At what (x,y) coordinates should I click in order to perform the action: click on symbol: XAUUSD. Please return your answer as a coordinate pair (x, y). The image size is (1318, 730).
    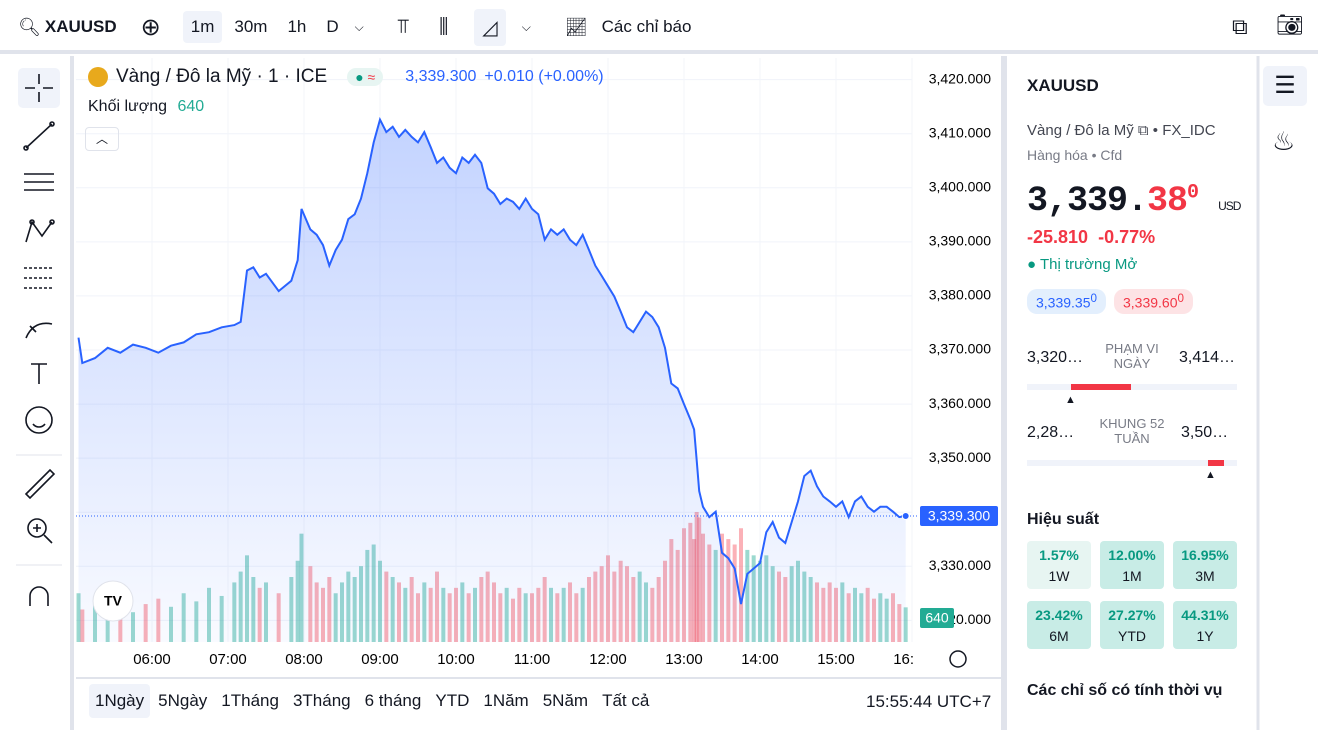
    Looking at the image, I should click on (80, 26).